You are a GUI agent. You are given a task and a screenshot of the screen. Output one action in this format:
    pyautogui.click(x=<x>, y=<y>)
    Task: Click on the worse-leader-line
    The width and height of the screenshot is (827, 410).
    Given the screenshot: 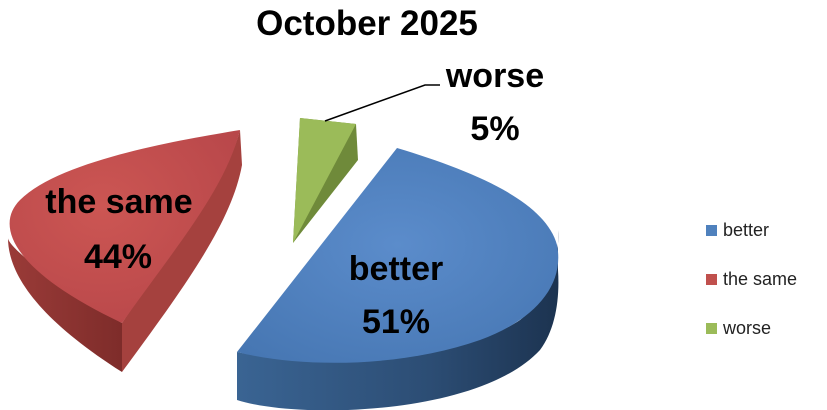 What is the action you would take?
    pyautogui.click(x=382, y=103)
    